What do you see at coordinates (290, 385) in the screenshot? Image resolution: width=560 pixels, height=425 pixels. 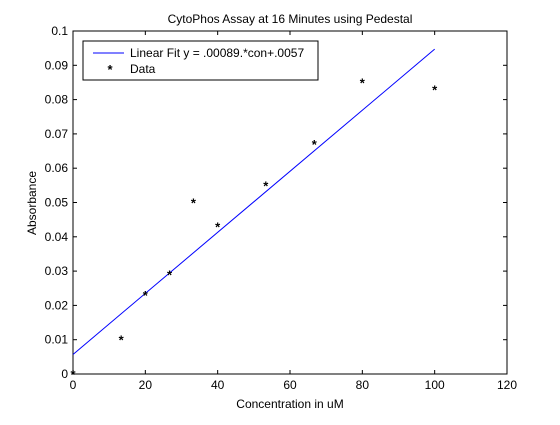 I see `x-tick-label: 60` at bounding box center [290, 385].